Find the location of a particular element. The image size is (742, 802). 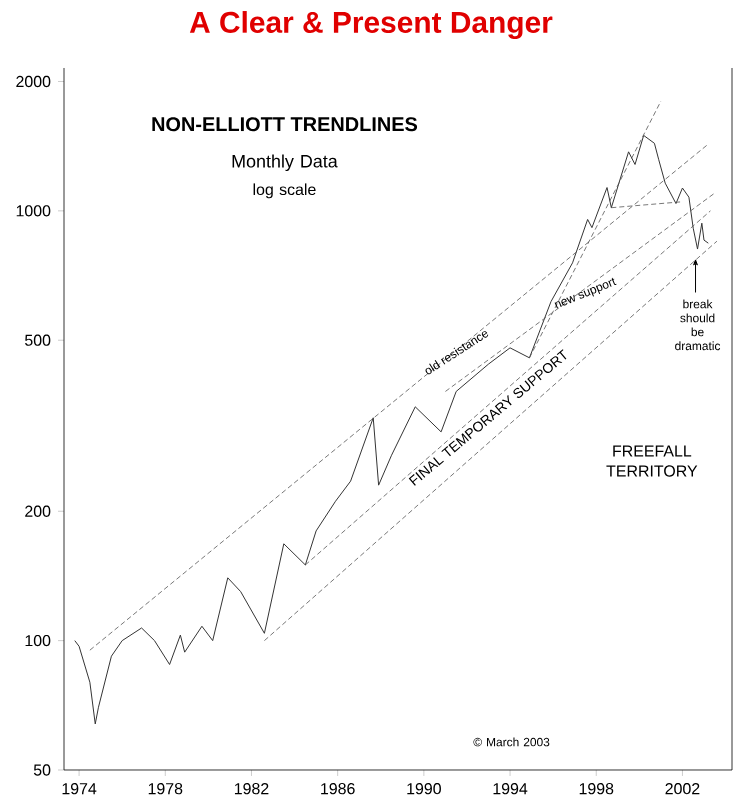

text: NON-ELLIOTT TRENDLINES is located at coordinates (285, 124).